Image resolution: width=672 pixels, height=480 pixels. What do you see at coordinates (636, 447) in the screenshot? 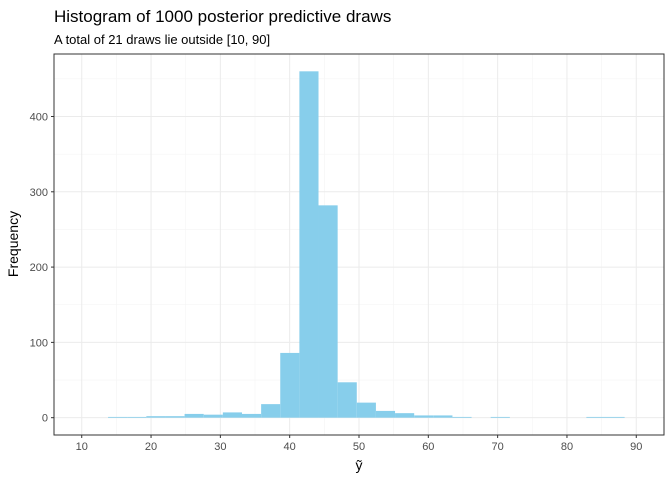
I see `x-tick-label: 90` at bounding box center [636, 447].